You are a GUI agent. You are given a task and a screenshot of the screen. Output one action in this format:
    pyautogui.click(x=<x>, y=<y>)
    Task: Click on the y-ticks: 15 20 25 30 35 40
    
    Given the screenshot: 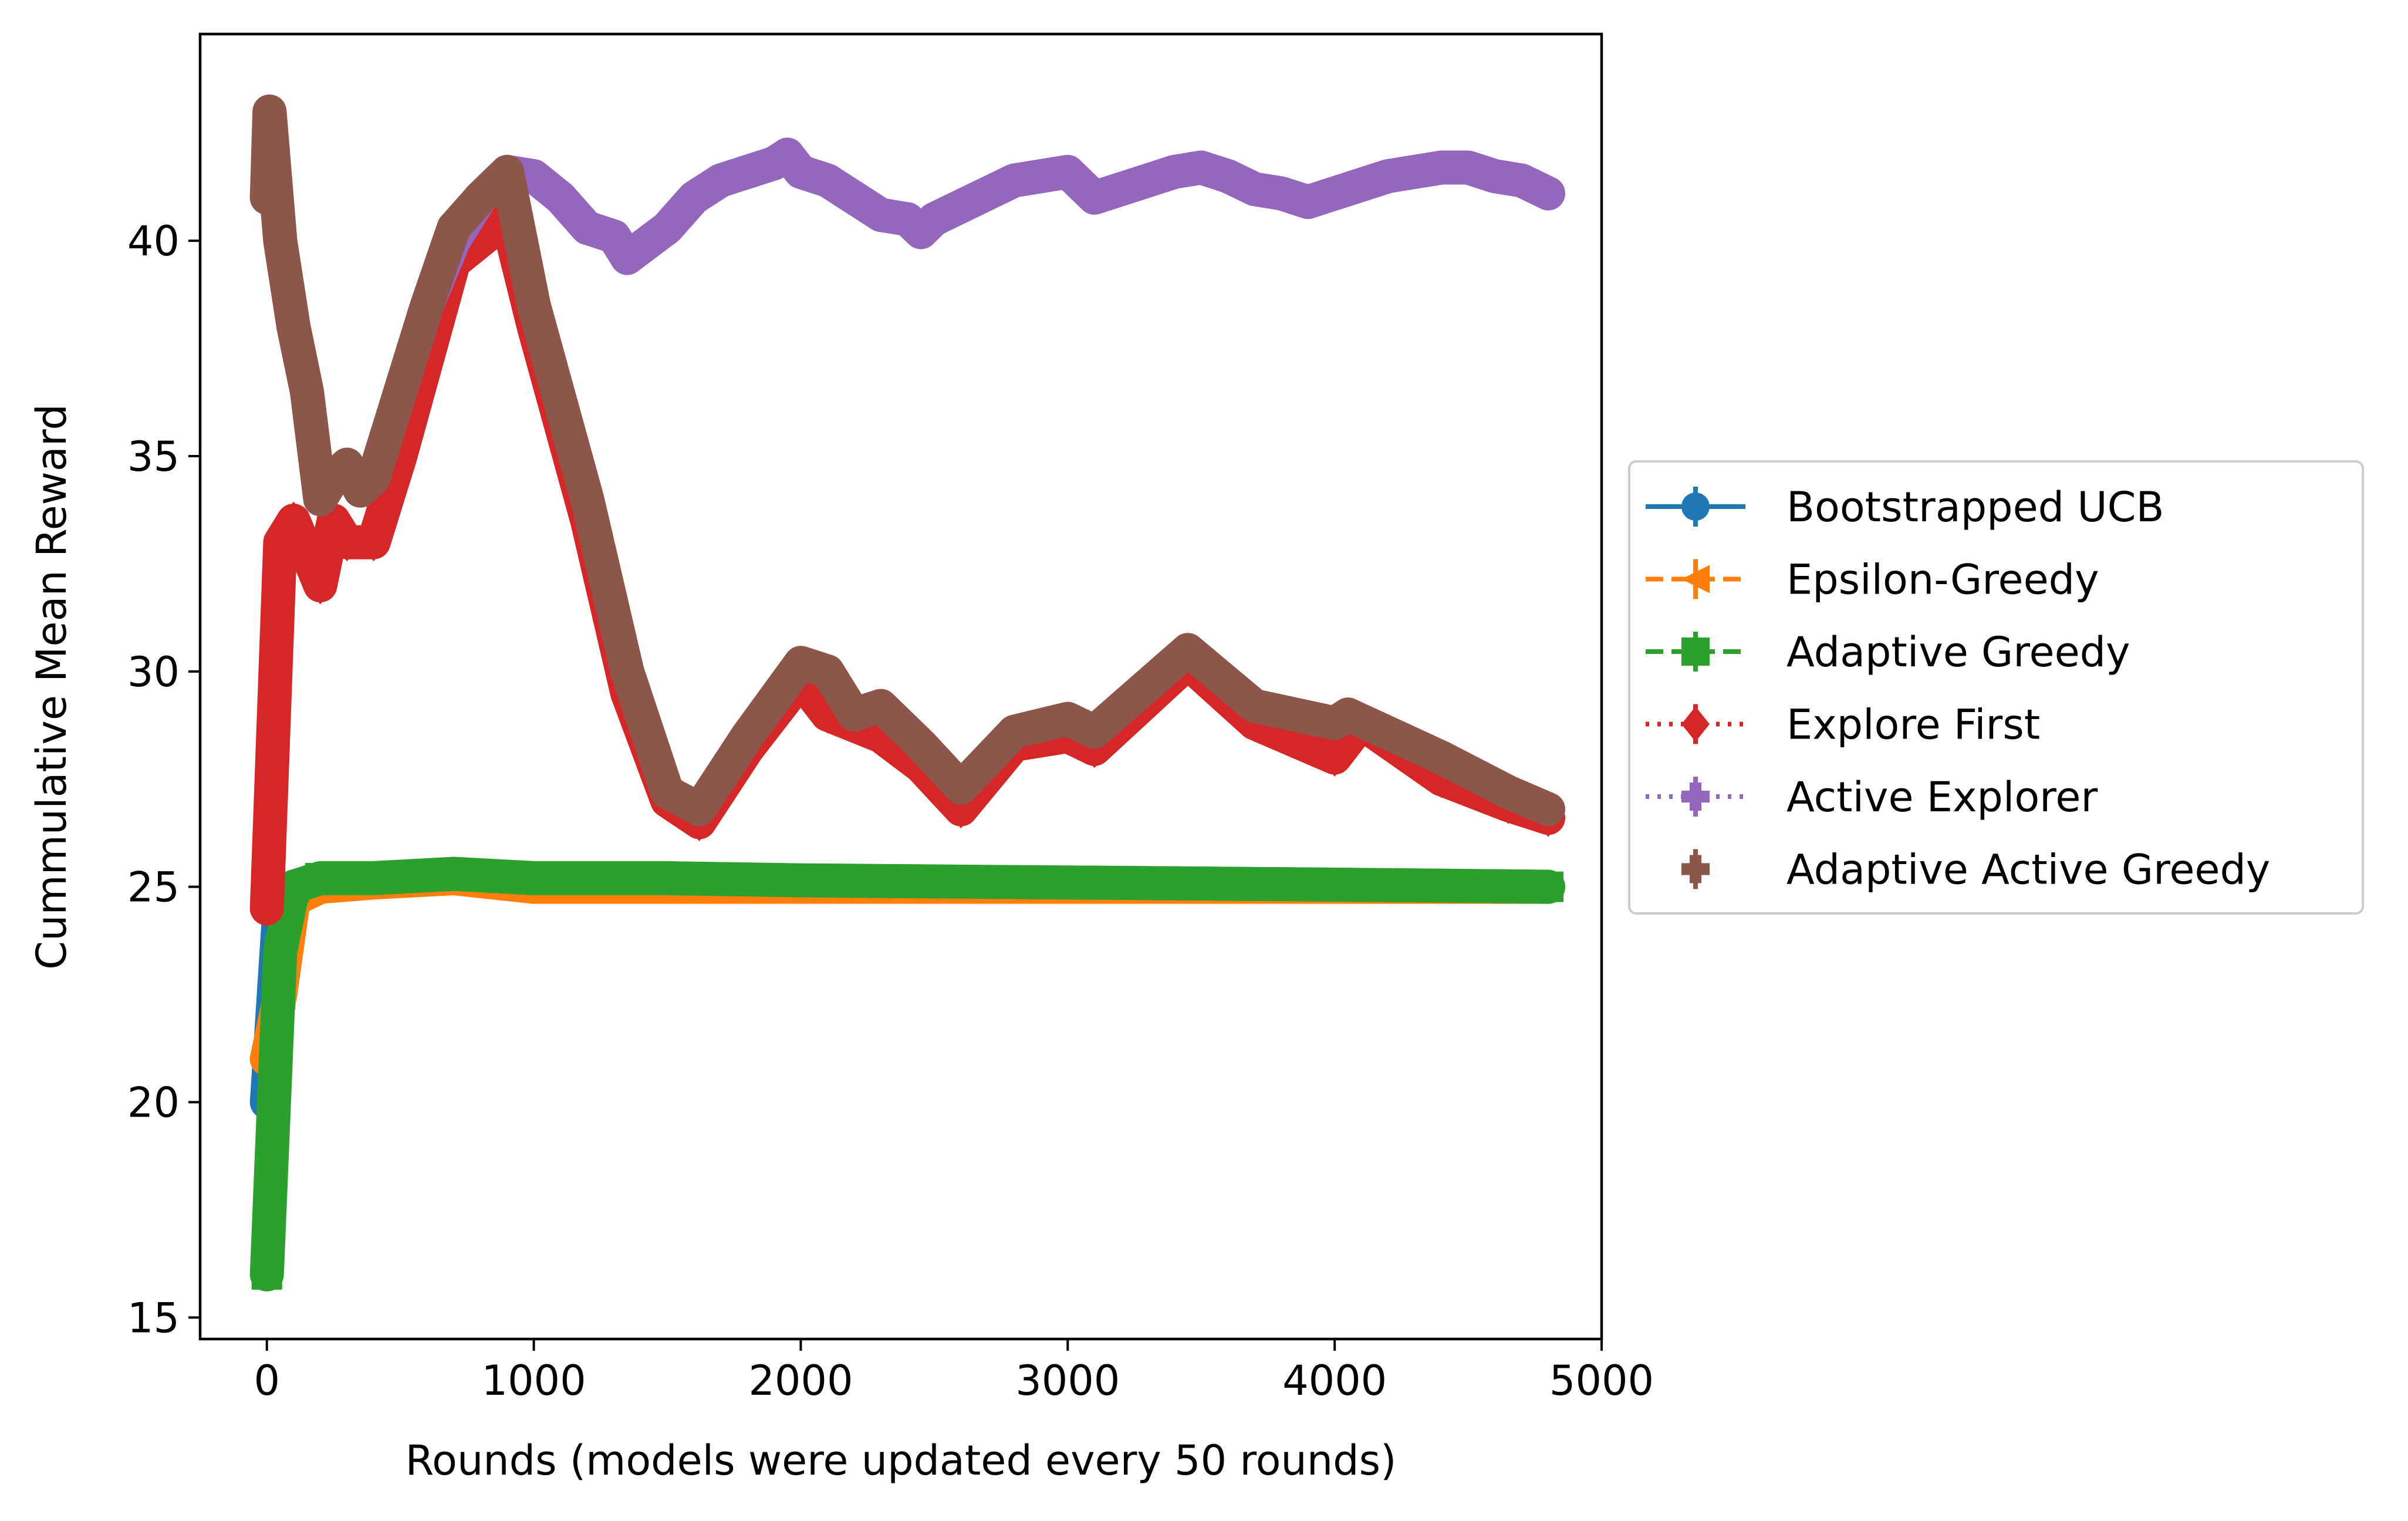 What is the action you would take?
    pyautogui.click(x=163, y=779)
    